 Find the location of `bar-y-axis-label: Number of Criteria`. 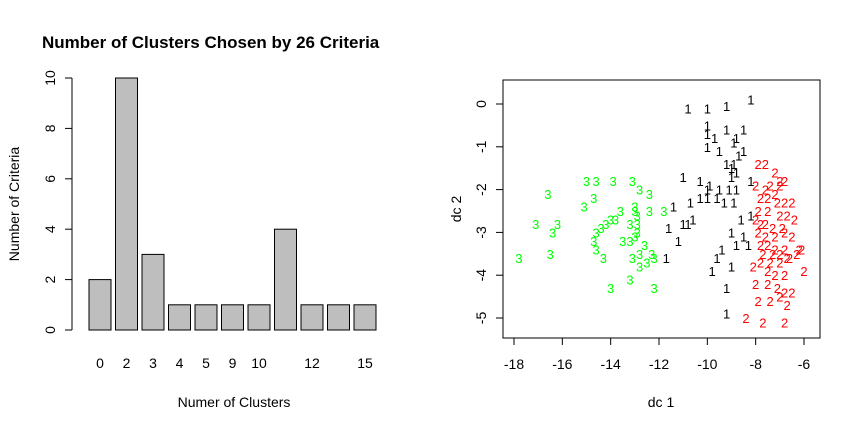

bar-y-axis-label: Number of Criteria is located at coordinates (14, 204).